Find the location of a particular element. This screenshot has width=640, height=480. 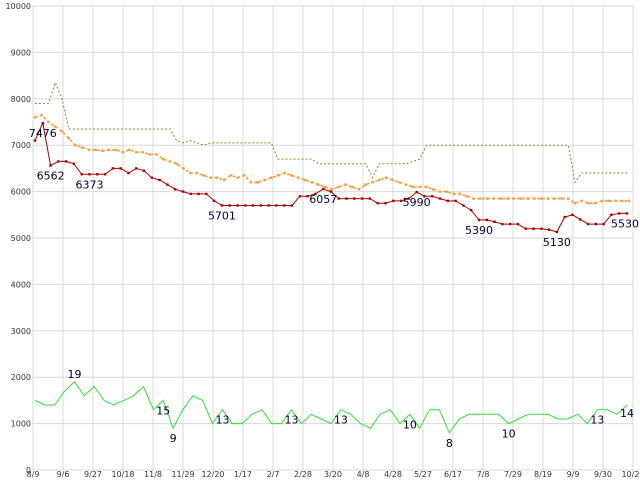

x-tick-label: 8/19 is located at coordinates (543, 474).